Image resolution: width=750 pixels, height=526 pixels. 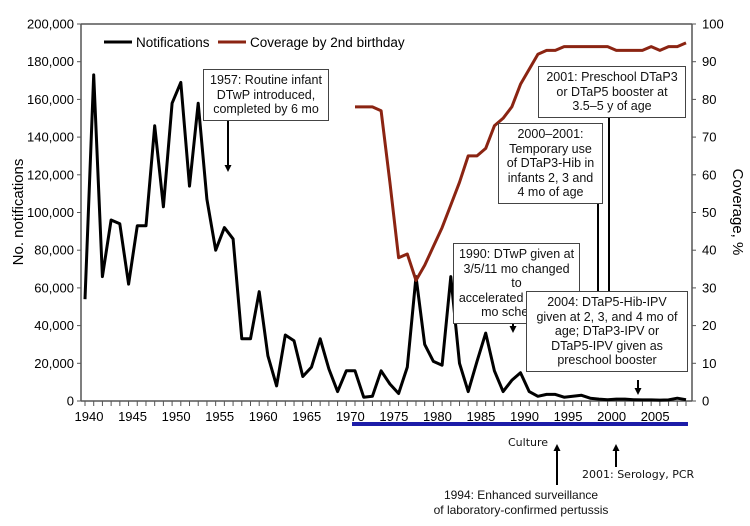 I want to click on annotation-line: DTaP5-IPV given as, so click(x=607, y=345).